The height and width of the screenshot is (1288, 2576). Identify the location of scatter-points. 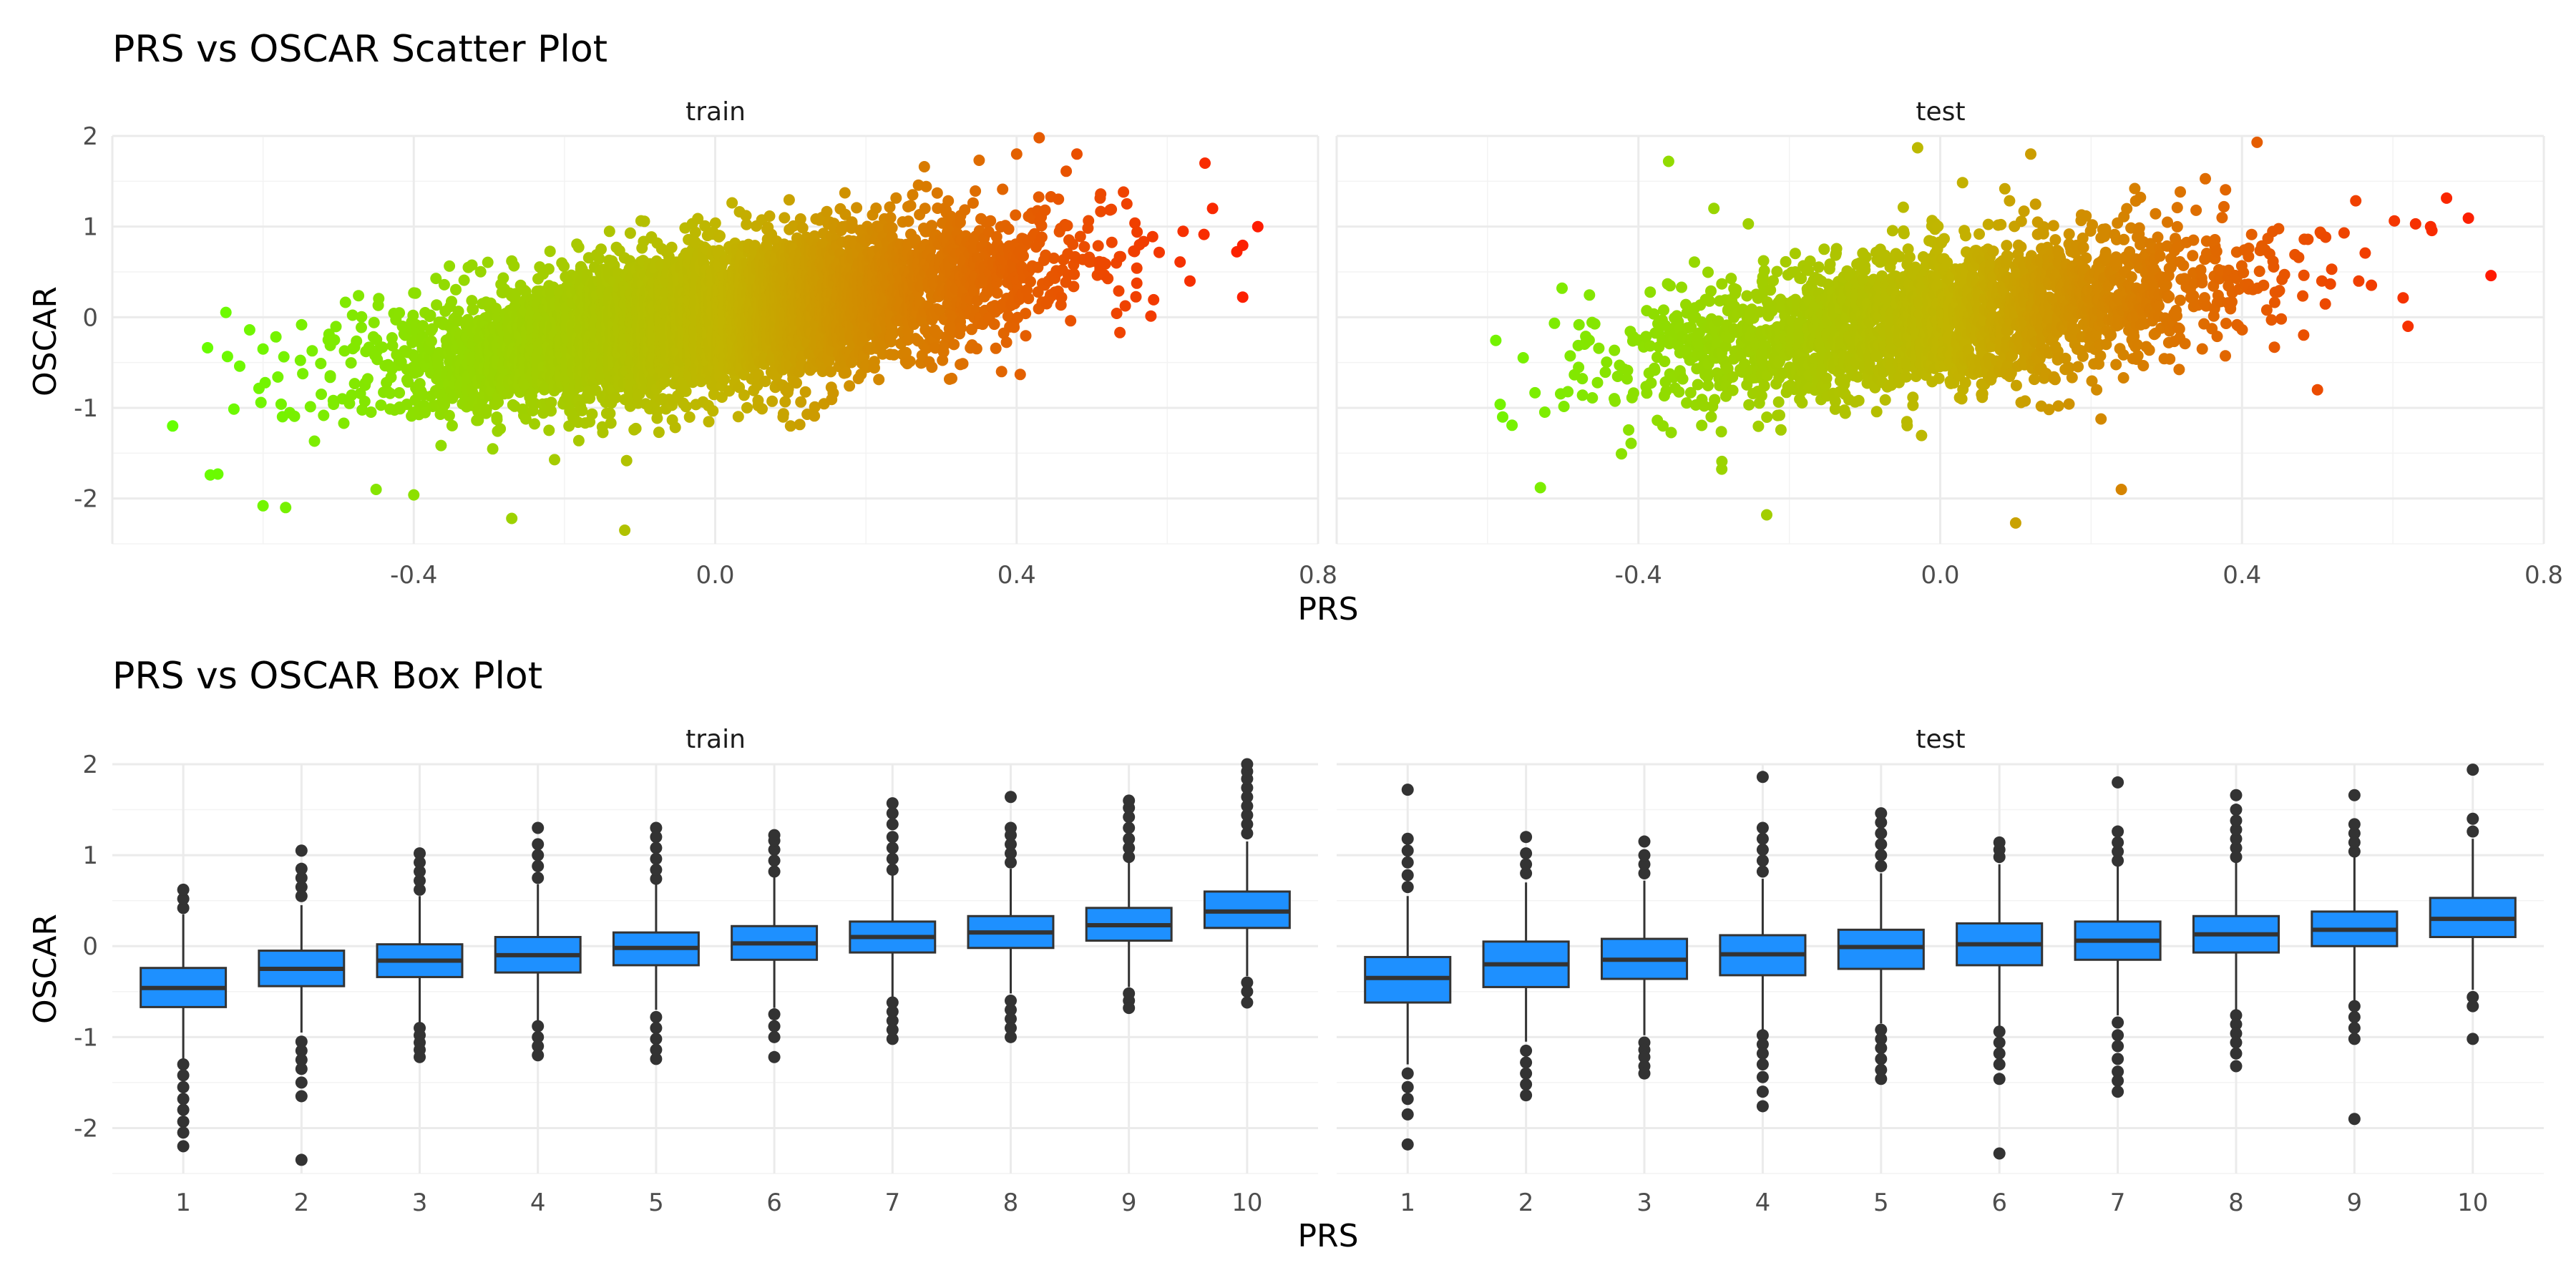
(715, 334).